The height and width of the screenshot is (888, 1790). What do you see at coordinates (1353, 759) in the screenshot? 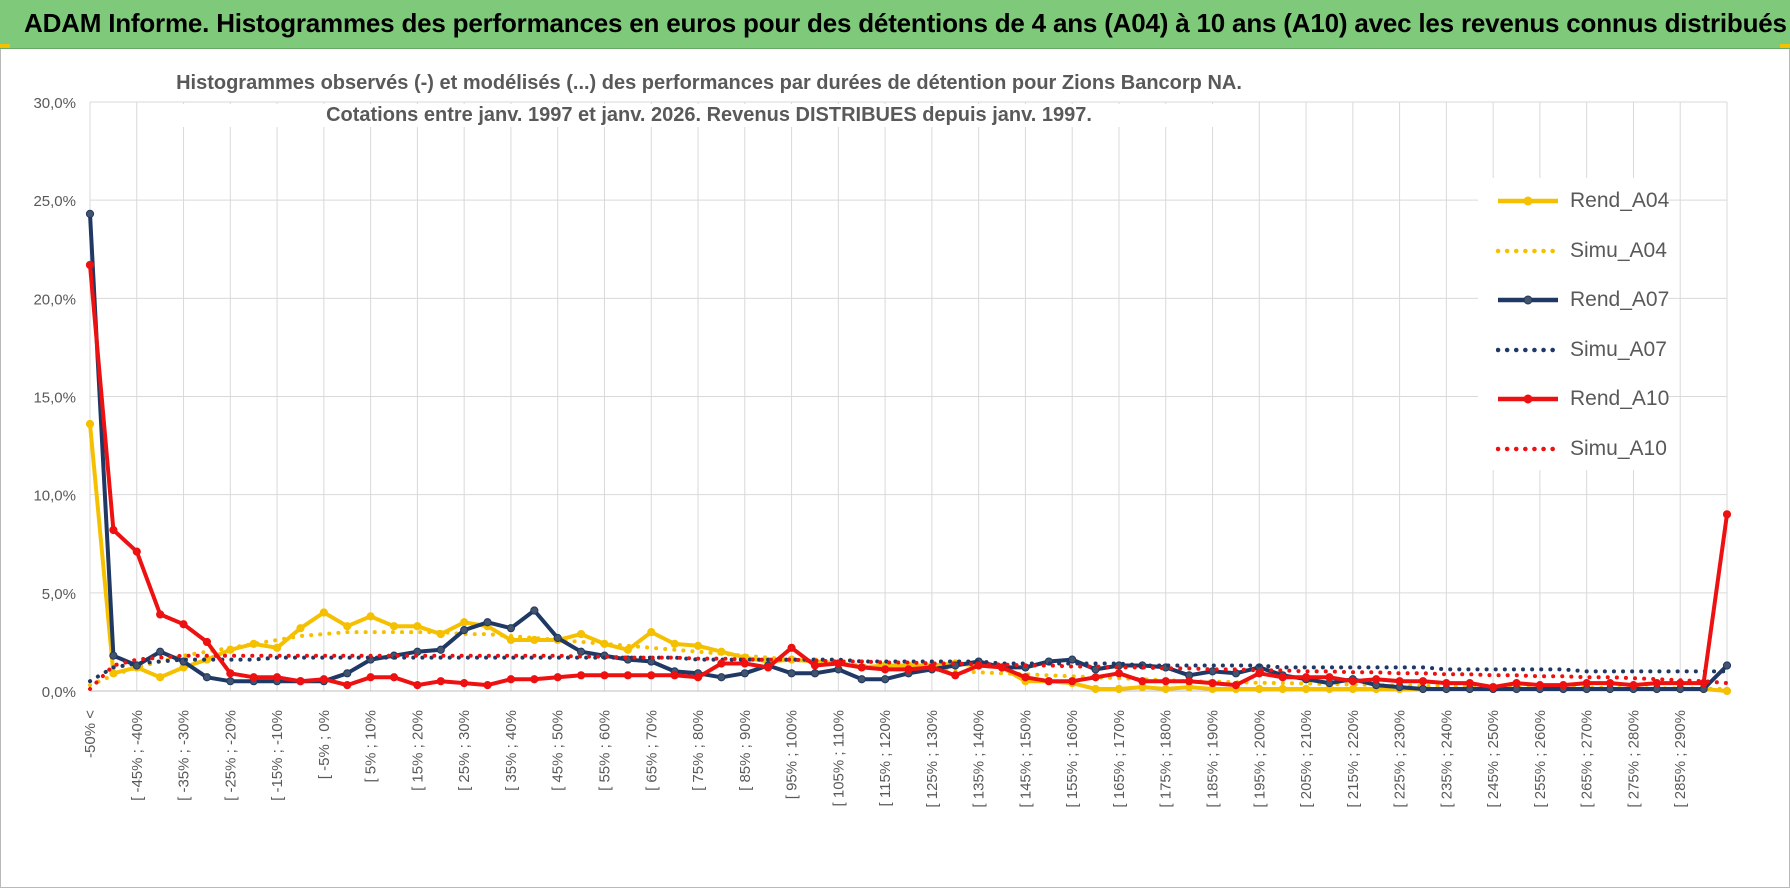
I see `x-tick-label: [ 215% ; 220%` at bounding box center [1353, 759].